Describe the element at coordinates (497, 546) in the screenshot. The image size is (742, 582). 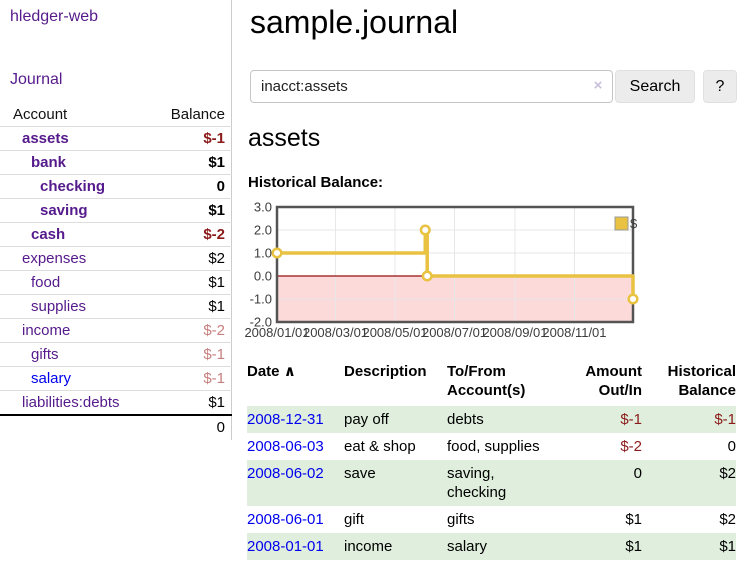
I see `accounts-cell: salary` at that location.